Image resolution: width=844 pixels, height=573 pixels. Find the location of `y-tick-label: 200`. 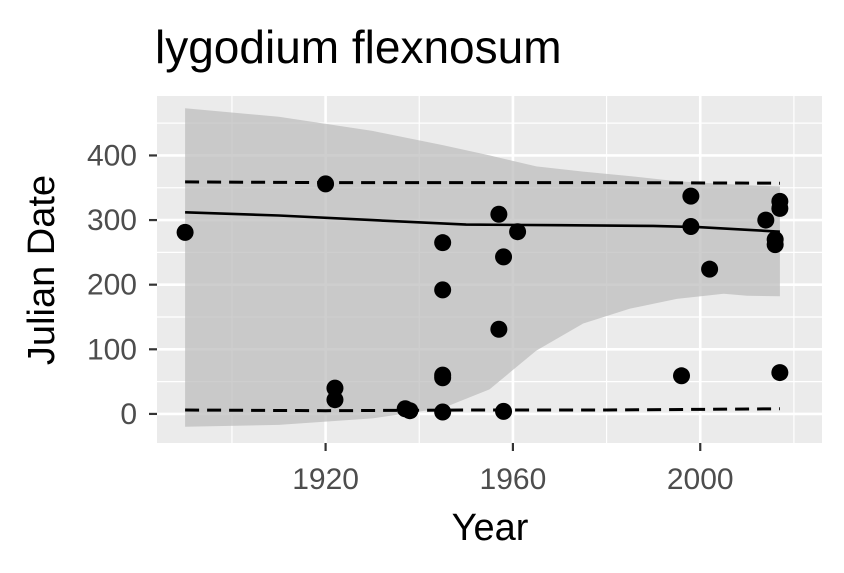

y-tick-label: 200 is located at coordinates (112, 285).